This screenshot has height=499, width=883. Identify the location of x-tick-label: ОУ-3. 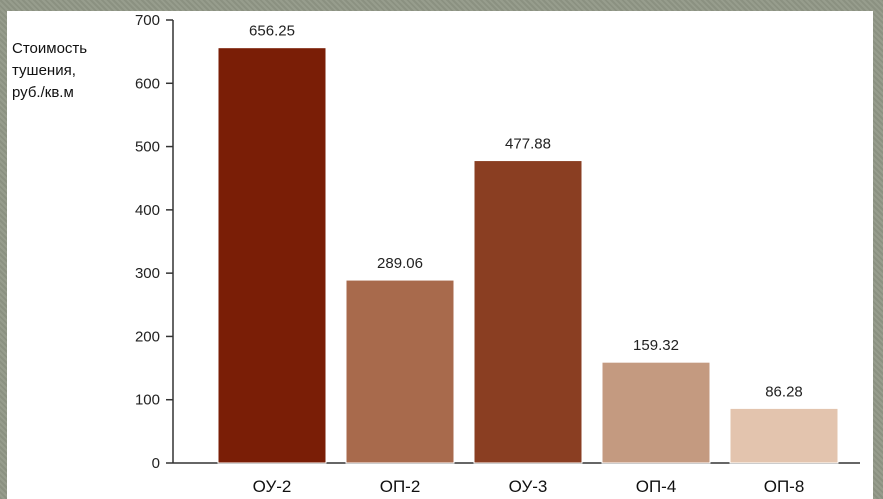
(528, 486).